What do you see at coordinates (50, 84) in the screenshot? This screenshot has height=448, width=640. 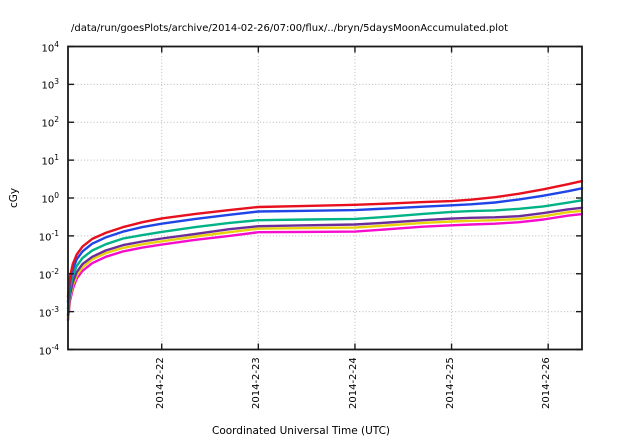 I see `y-tick-label: 10³` at bounding box center [50, 84].